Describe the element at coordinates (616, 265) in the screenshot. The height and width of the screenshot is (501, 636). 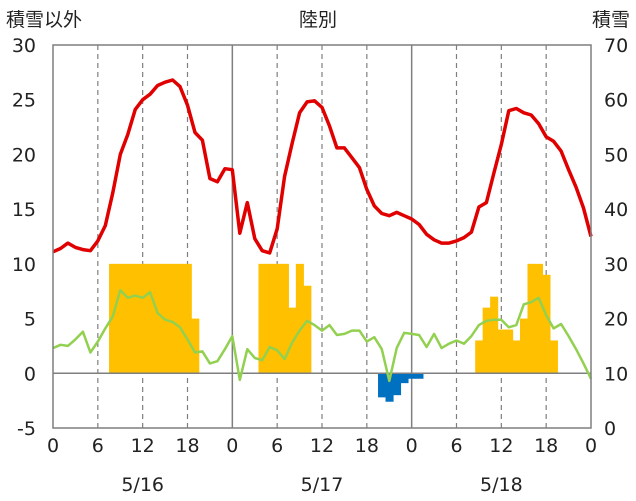
I see `right-tick-label: 30` at that location.